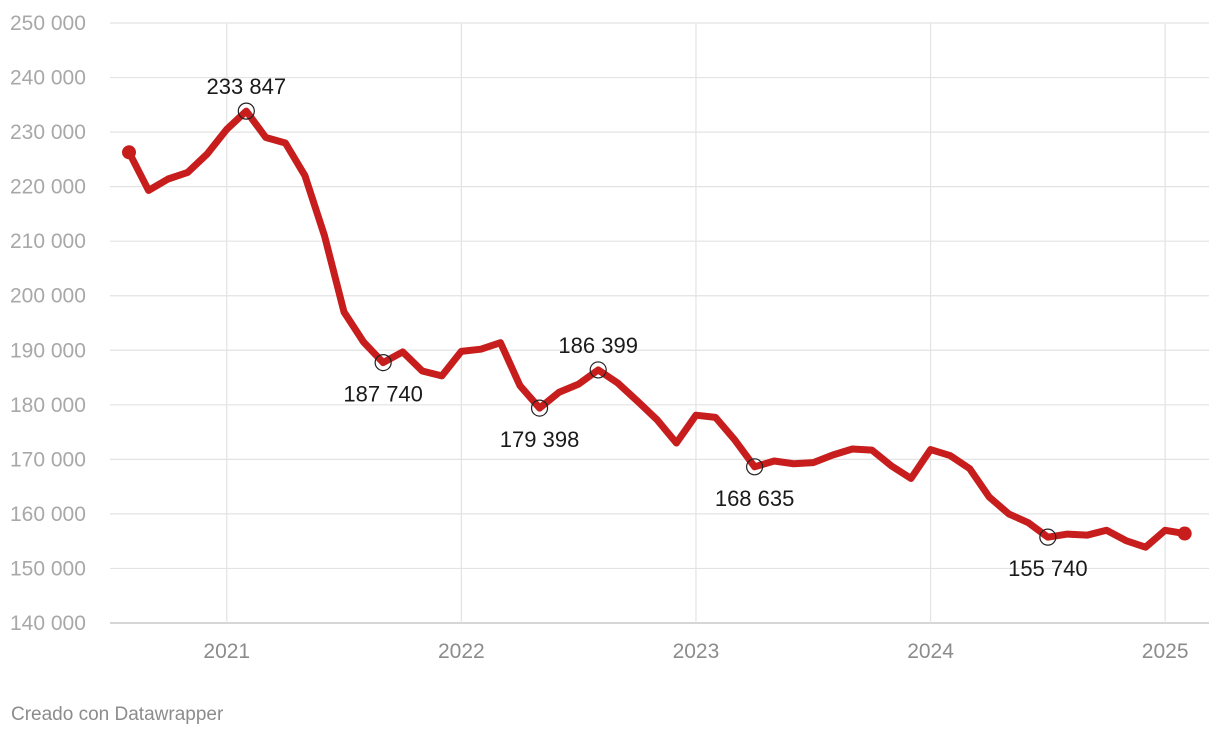 The width and height of the screenshot is (1220, 740). What do you see at coordinates (129, 152) in the screenshot?
I see `start-point` at bounding box center [129, 152].